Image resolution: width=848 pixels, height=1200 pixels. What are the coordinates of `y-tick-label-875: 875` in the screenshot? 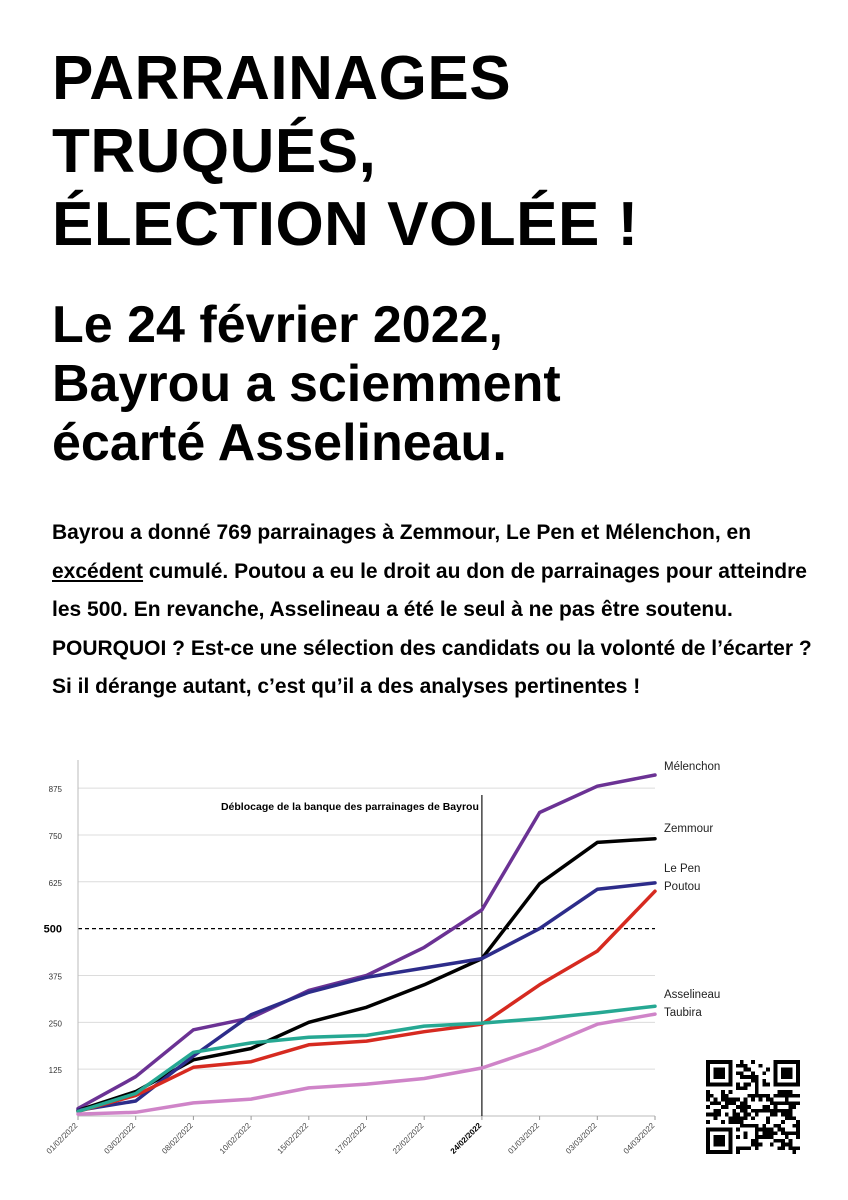 It's located at (56, 789).